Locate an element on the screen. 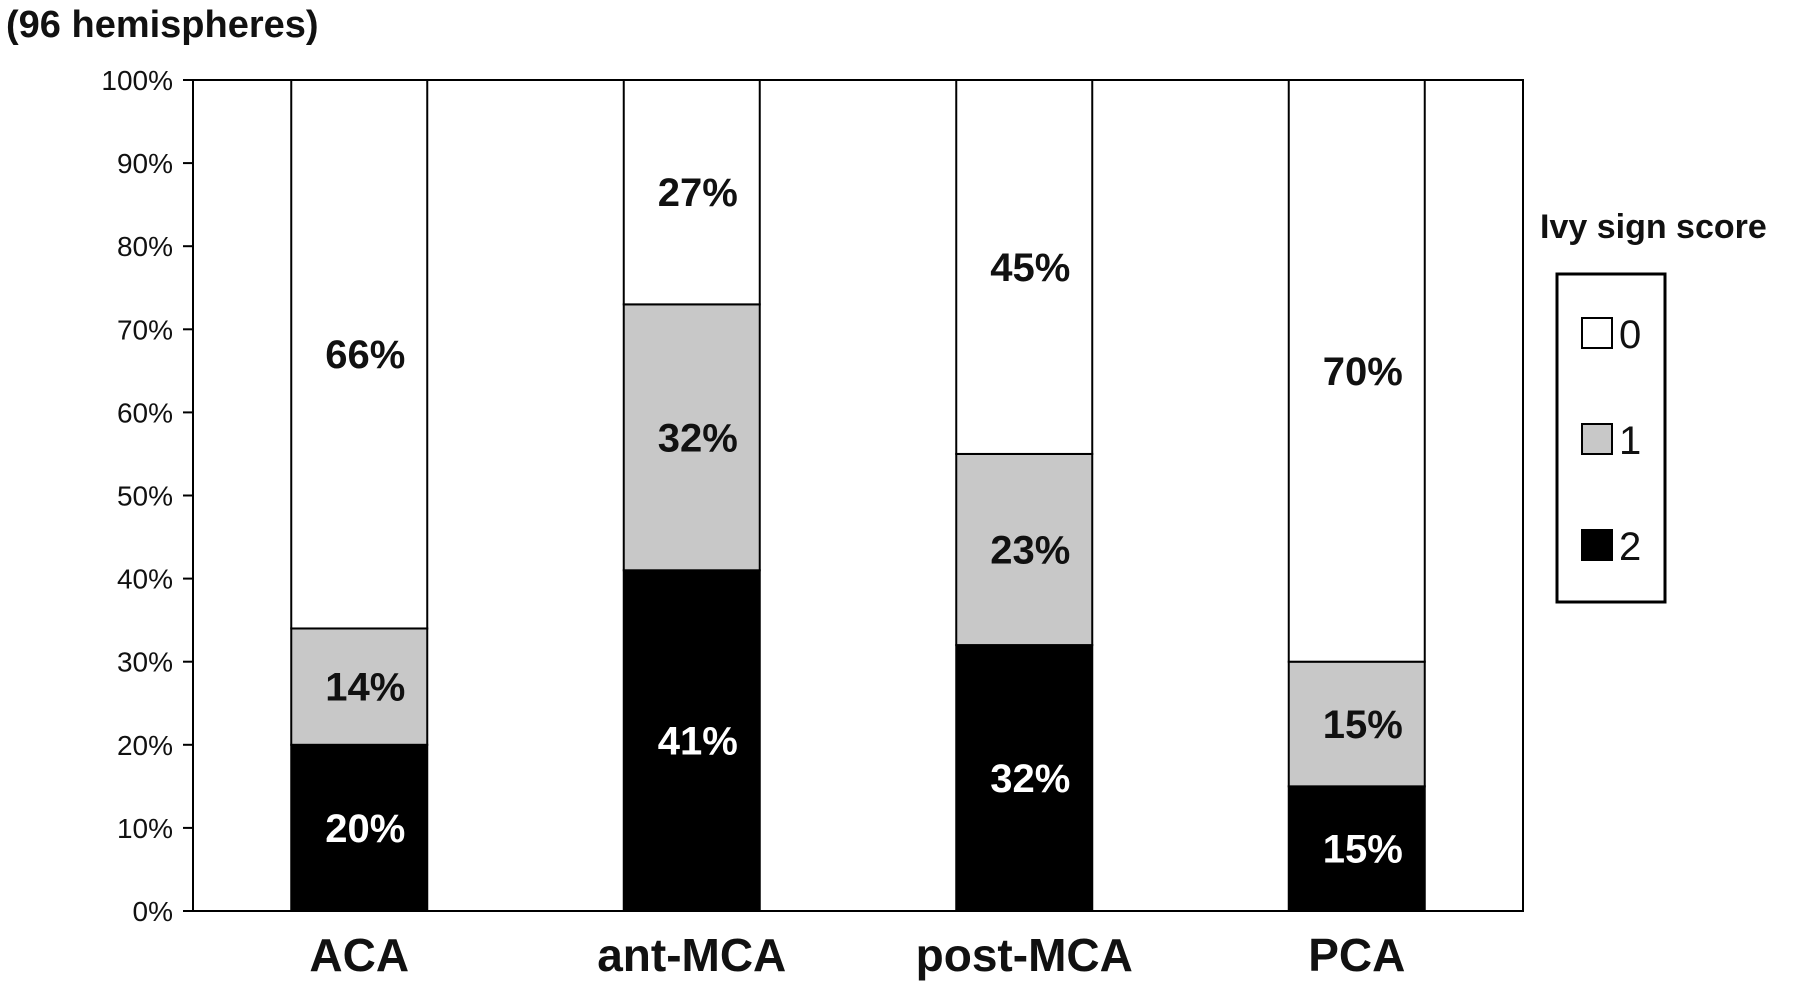  data-label: 14% is located at coordinates (365, 688).